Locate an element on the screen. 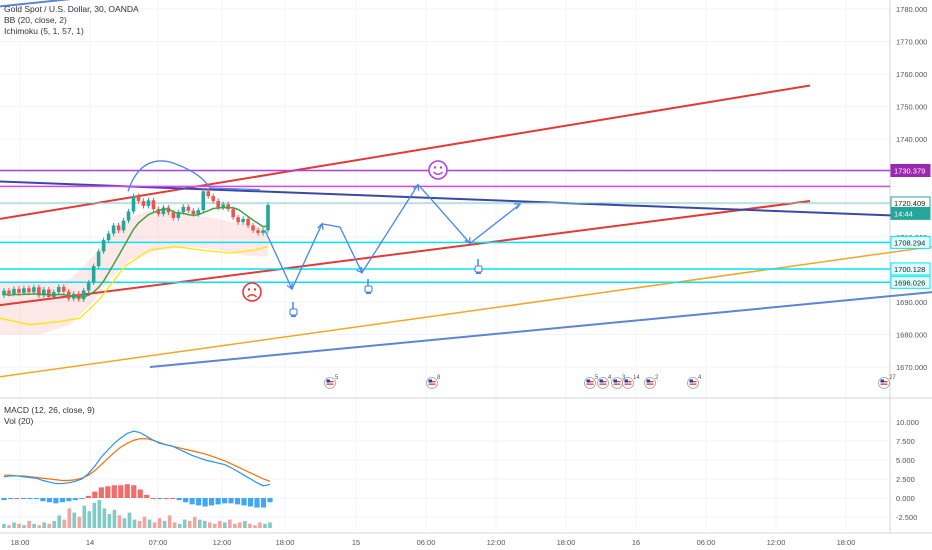 The width and height of the screenshot is (932, 550). macd-axis: 10.000 7.500 5.000 2.500 0.000 -2.500 is located at coordinates (907, 470).